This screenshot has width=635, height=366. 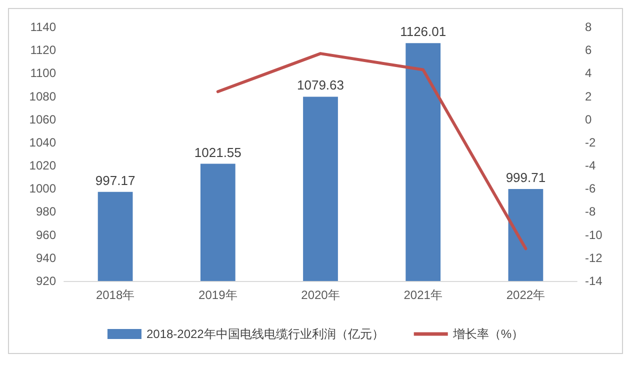 I want to click on y-tick-label: 1140, so click(x=43, y=27).